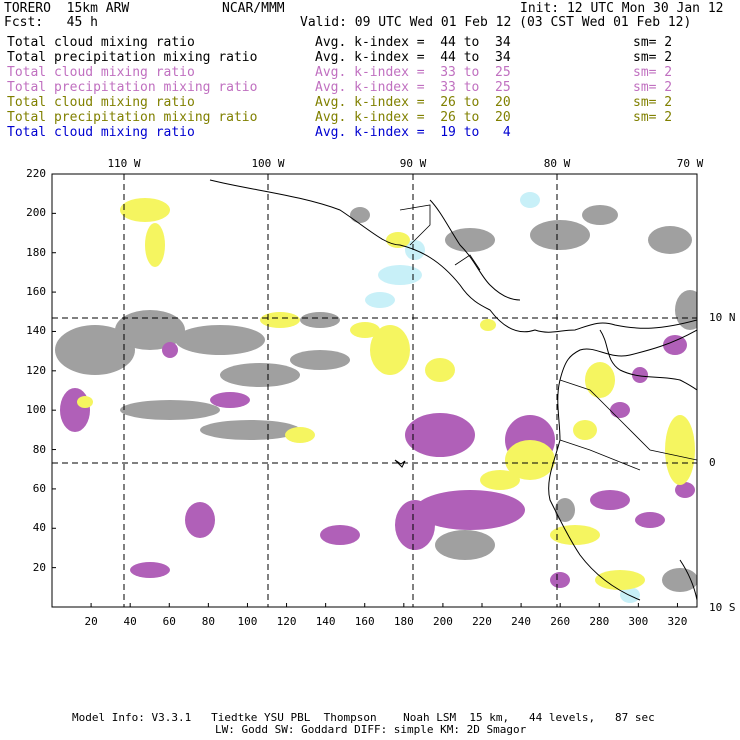 The image size is (740, 740). Describe the element at coordinates (39, 567) in the screenshot. I see `y-tick-label: 20` at that location.